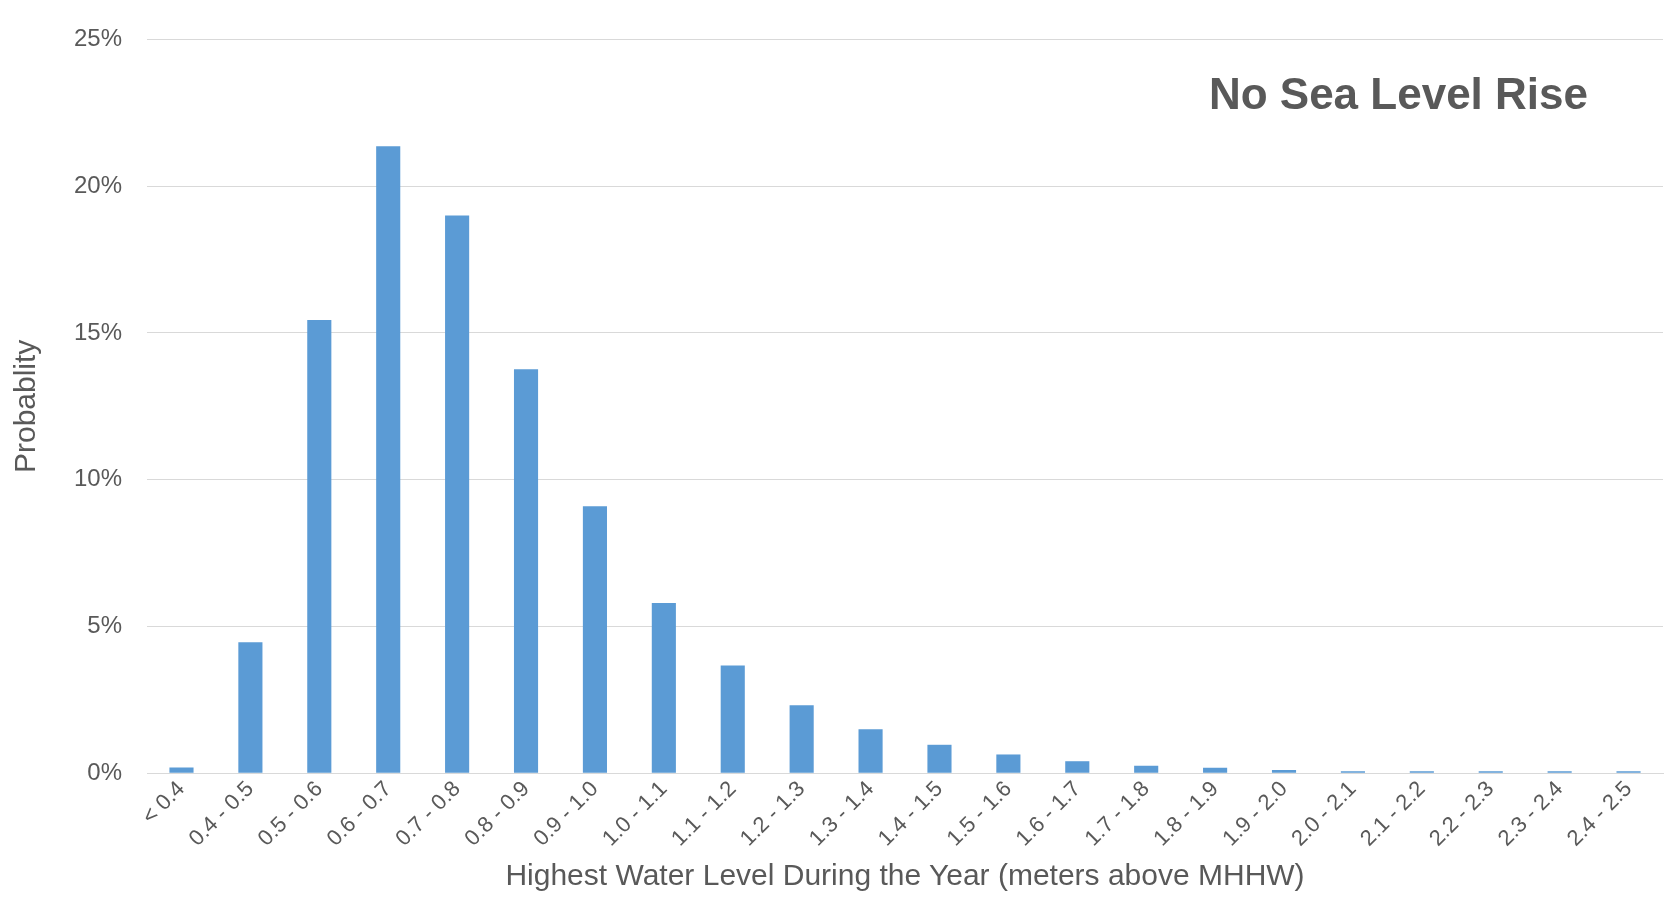 This screenshot has height=904, width=1673. What do you see at coordinates (98, 184) in the screenshot?
I see `y-tick-label: 20%` at bounding box center [98, 184].